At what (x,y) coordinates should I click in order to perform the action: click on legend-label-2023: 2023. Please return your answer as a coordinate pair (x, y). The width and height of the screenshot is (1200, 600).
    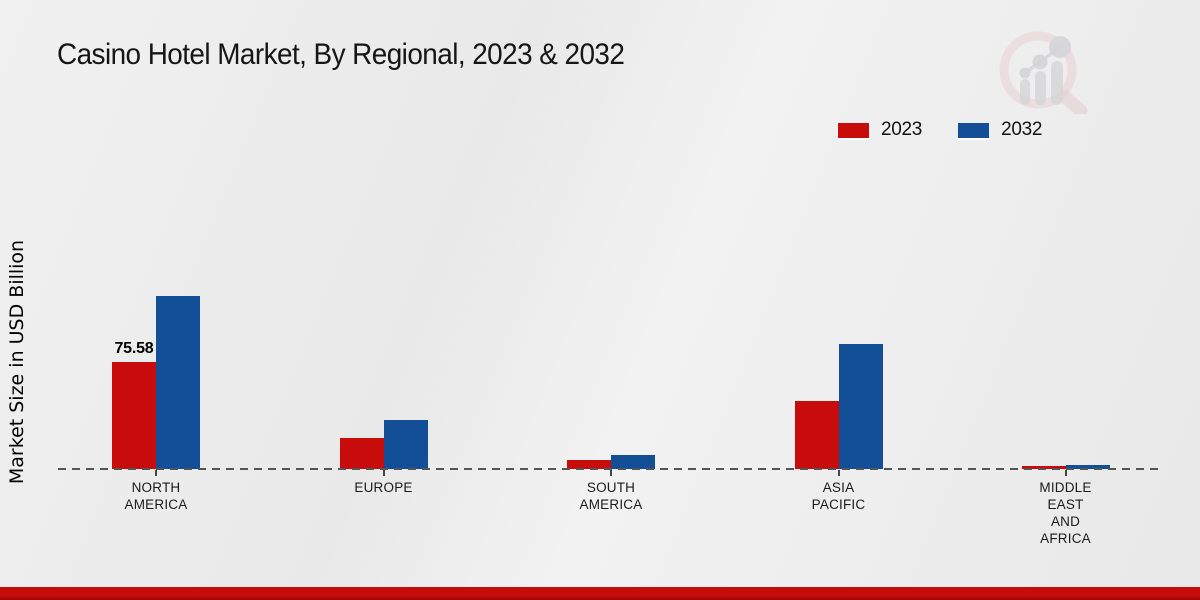
    Looking at the image, I should click on (902, 129).